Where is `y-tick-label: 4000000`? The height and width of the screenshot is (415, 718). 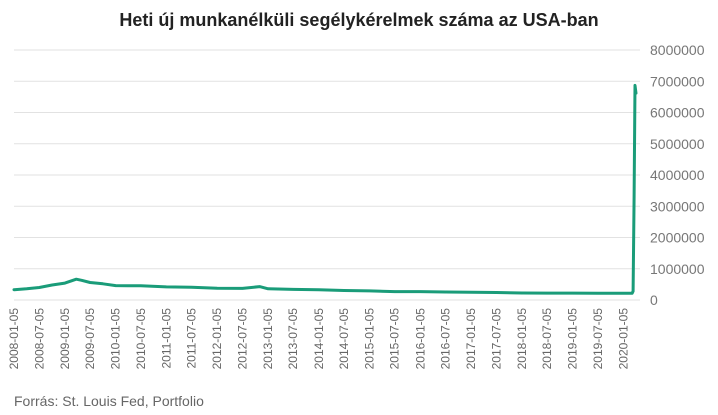 y-tick-label: 4000000 is located at coordinates (677, 175).